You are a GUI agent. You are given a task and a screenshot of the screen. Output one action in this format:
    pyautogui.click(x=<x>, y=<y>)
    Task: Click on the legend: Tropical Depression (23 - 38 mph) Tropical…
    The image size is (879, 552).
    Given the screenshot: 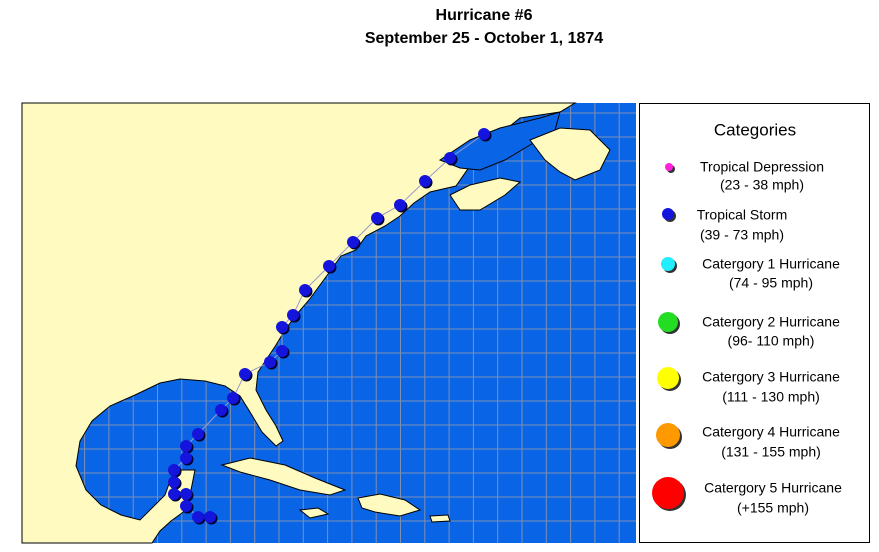 What is the action you would take?
    pyautogui.click(x=747, y=337)
    